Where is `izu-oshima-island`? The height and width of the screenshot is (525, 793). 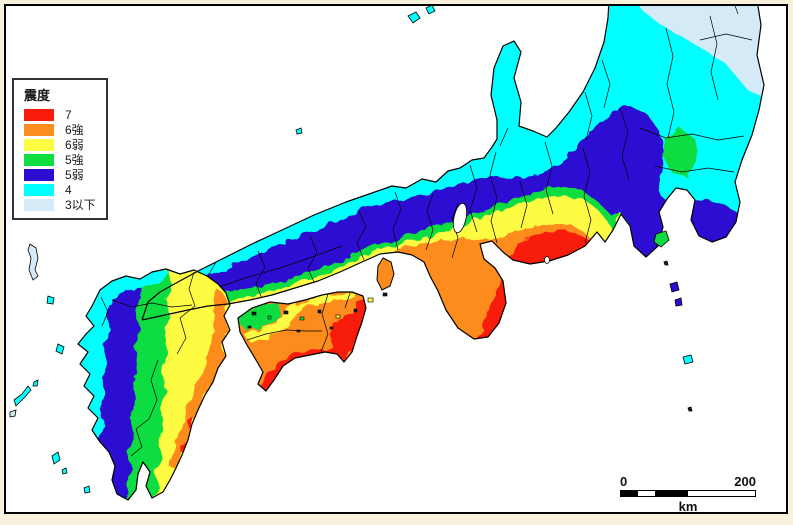
izu-oshima-island is located at coordinates (661, 239).